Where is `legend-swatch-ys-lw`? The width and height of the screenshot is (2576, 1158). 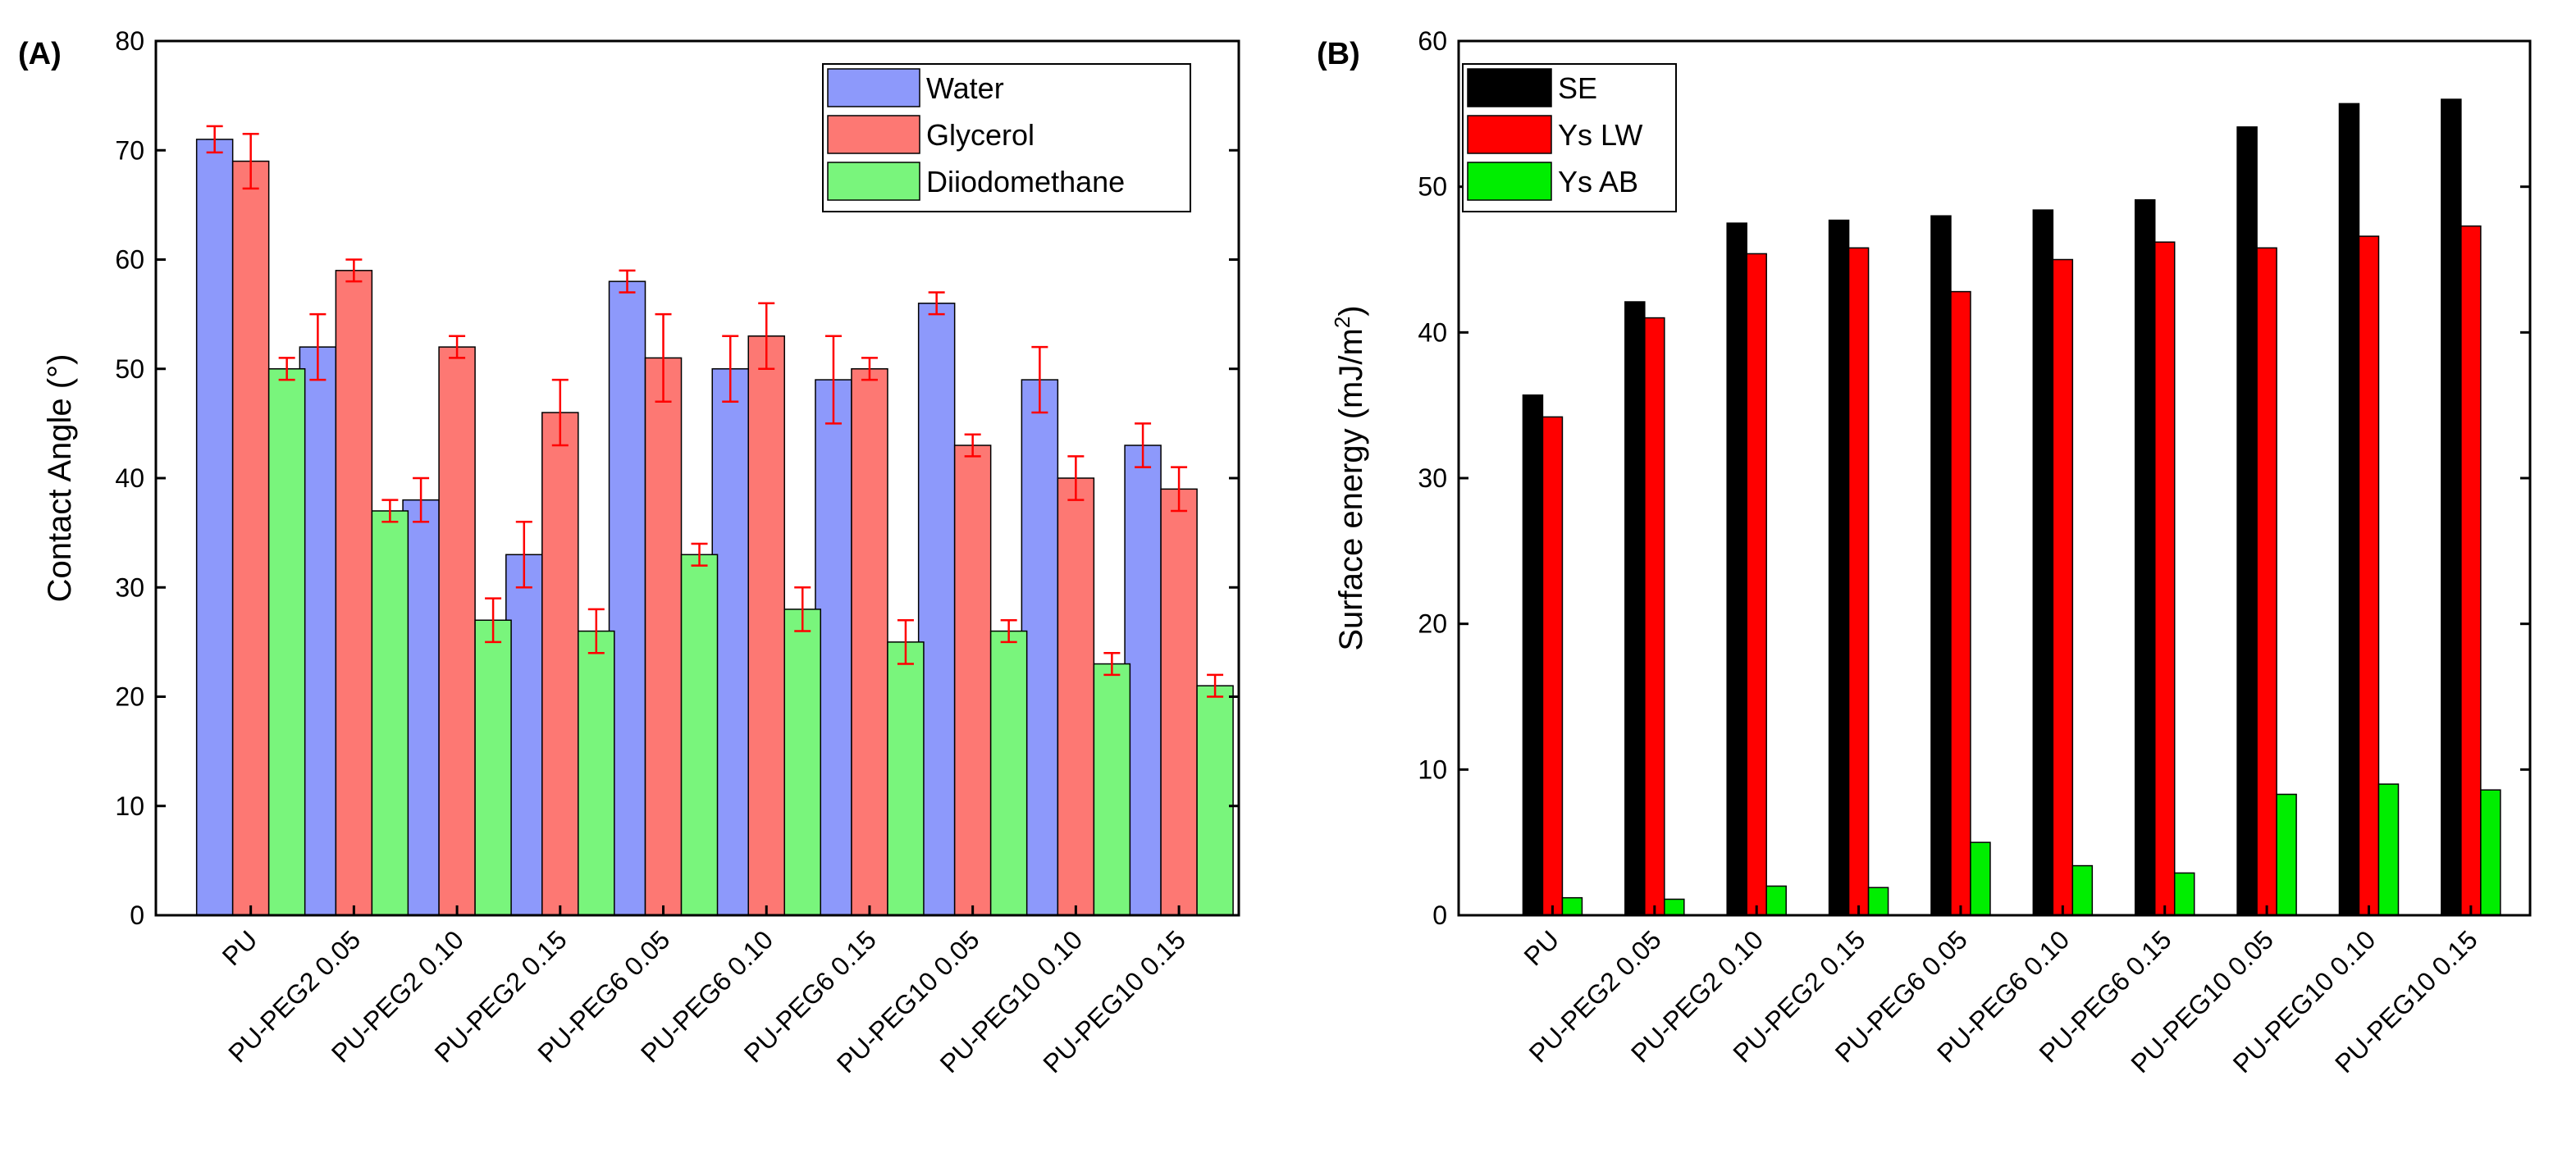
legend-swatch-ys-lw is located at coordinates (1509, 134).